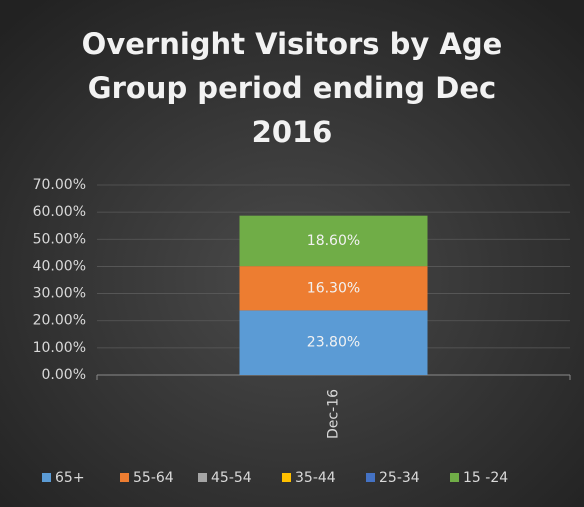  I want to click on legend-label: 25-34, so click(399, 478).